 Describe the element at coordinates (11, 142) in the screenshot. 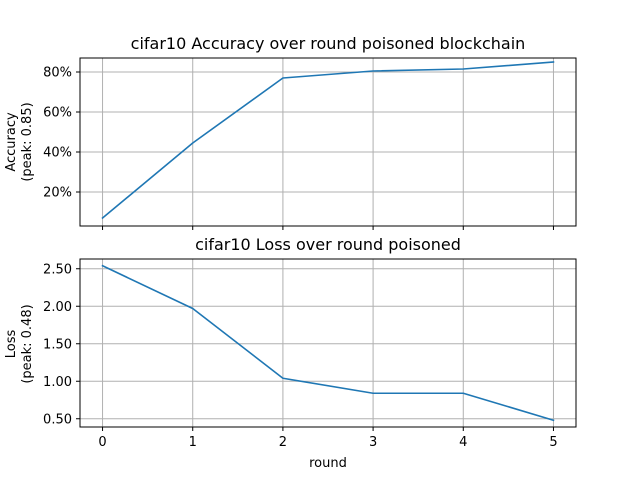

I see `accuracy-y-axis-label-line1: Accuracy` at that location.